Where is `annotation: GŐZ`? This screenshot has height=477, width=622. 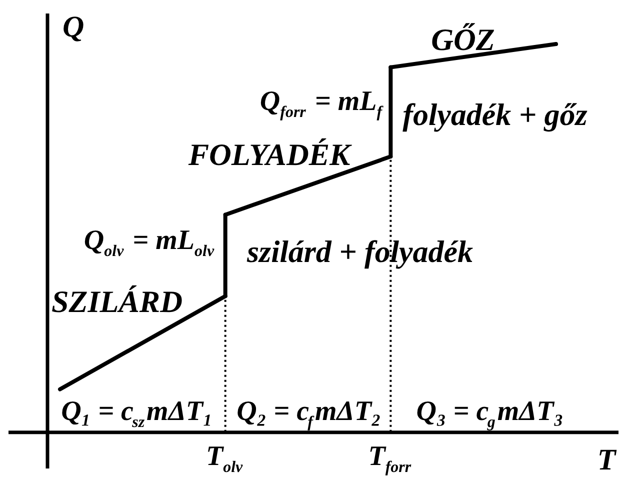 annotation: GŐZ is located at coordinates (463, 39).